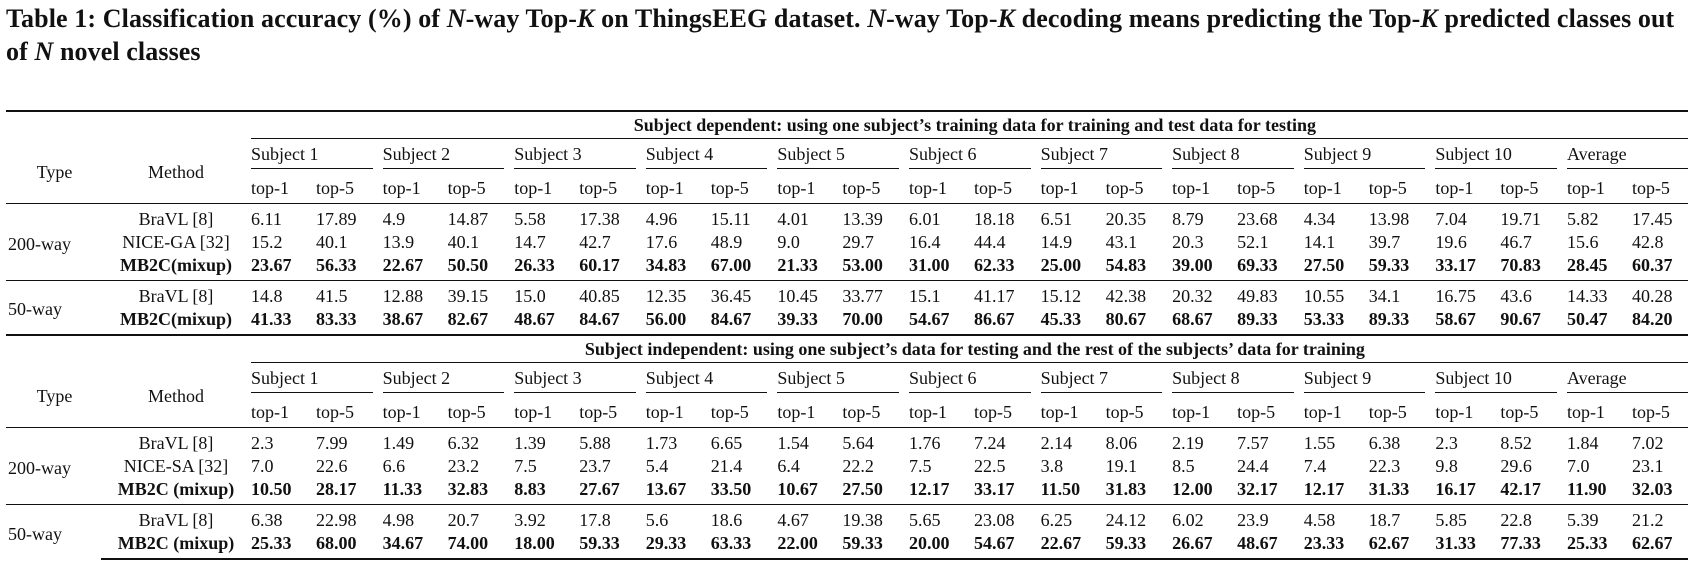 Image resolution: width=1688 pixels, height=586 pixels. I want to click on value-cell: 6.38, so click(283, 518).